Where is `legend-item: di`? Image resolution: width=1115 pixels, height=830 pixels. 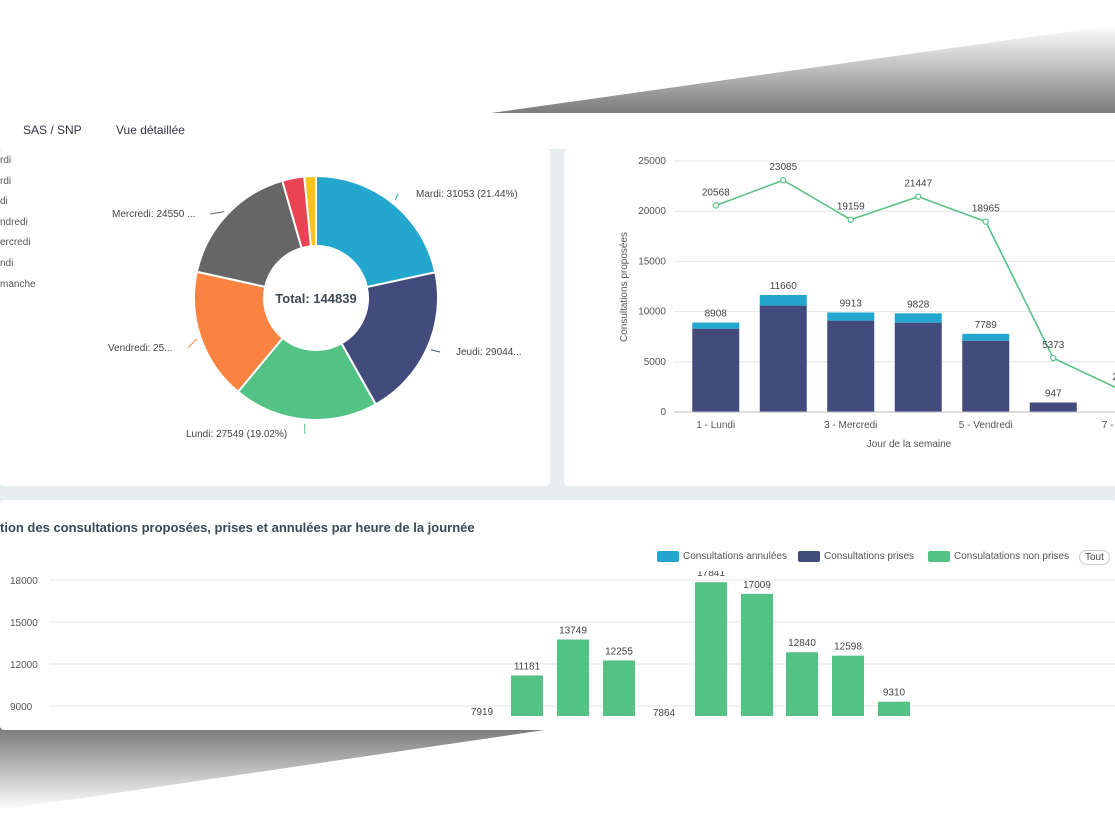
legend-item: di is located at coordinates (4, 202).